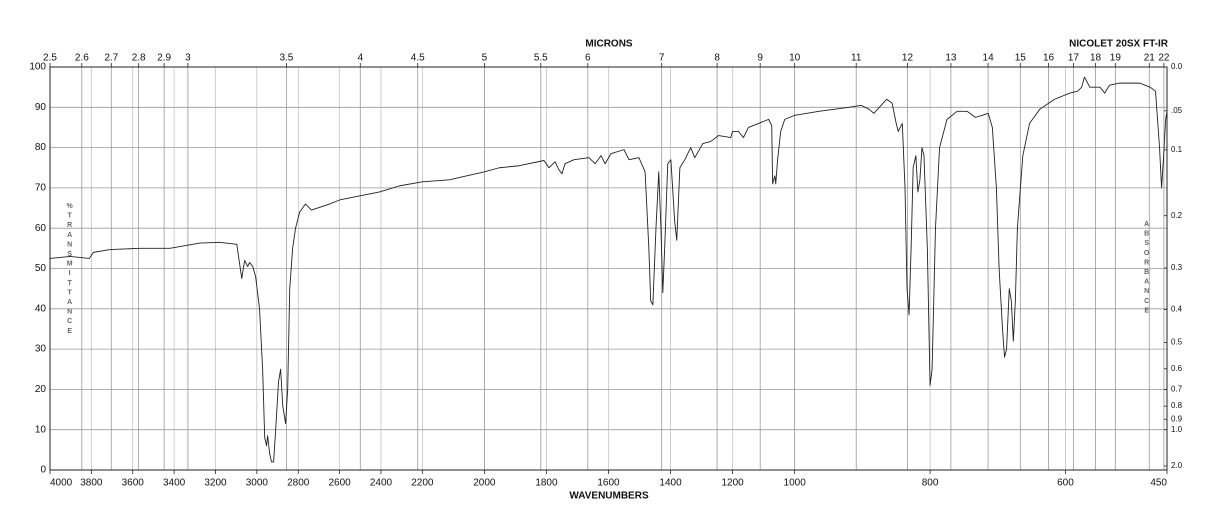 Image resolution: width=1218 pixels, height=528 pixels. I want to click on top-tick-label: 2.5, so click(50, 58).